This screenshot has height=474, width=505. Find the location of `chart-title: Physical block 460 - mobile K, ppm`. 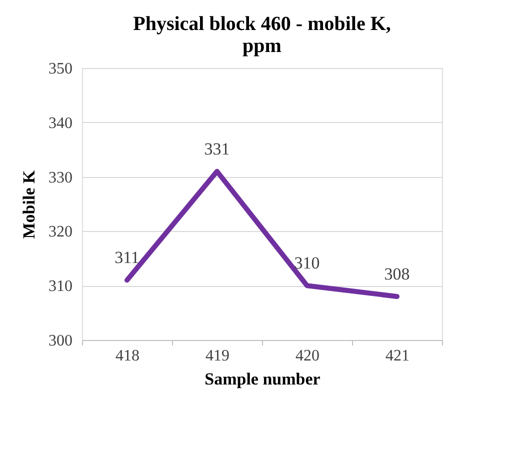

chart-title: Physical block 460 - mobile K, ppm is located at coordinates (262, 35).